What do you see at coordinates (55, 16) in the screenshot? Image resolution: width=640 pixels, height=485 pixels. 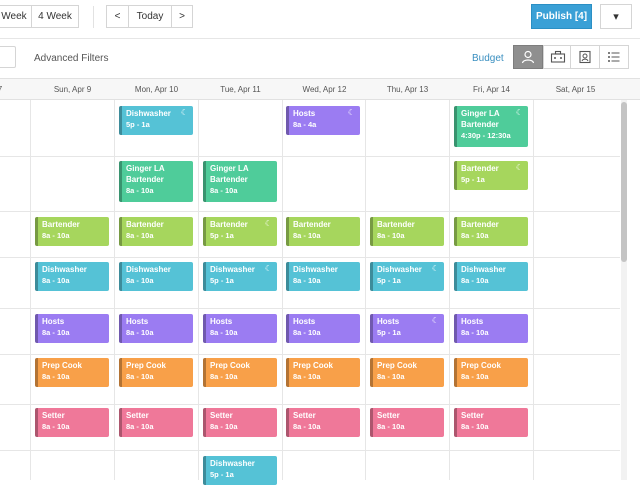 I see `four-week-view-button: 4 Week` at bounding box center [55, 16].